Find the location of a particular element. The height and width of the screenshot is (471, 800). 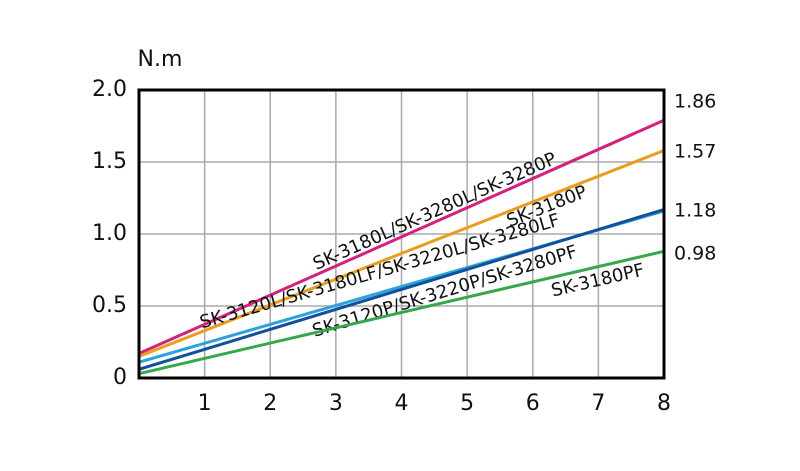

x-tick-label: 7 is located at coordinates (598, 403).